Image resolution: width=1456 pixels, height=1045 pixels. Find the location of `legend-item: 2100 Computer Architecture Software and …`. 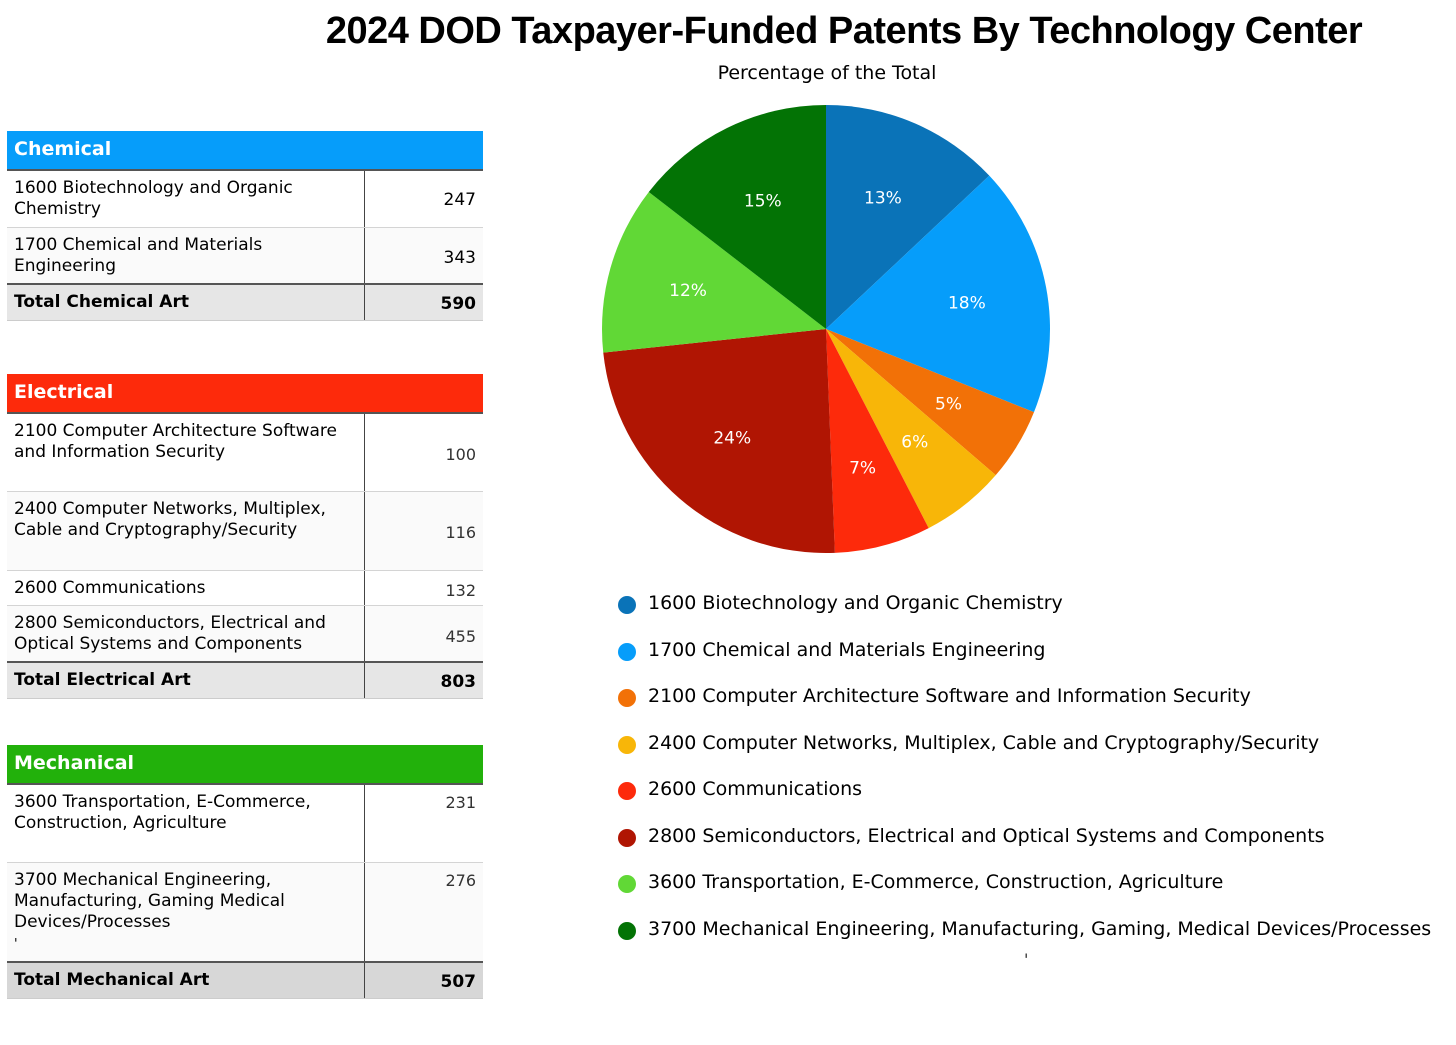

legend-item: 2100 Computer Architecture Software and … is located at coordinates (1022, 704).